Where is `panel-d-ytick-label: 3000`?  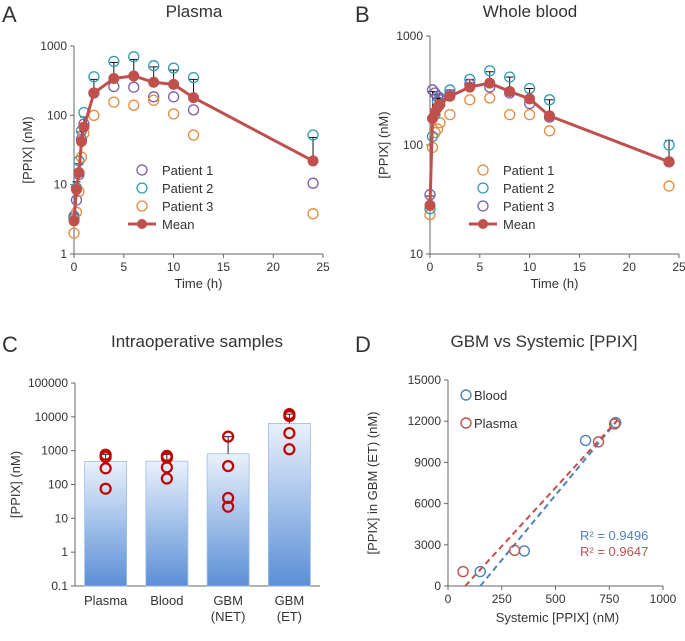 panel-d-ytick-label: 3000 is located at coordinates (427, 545).